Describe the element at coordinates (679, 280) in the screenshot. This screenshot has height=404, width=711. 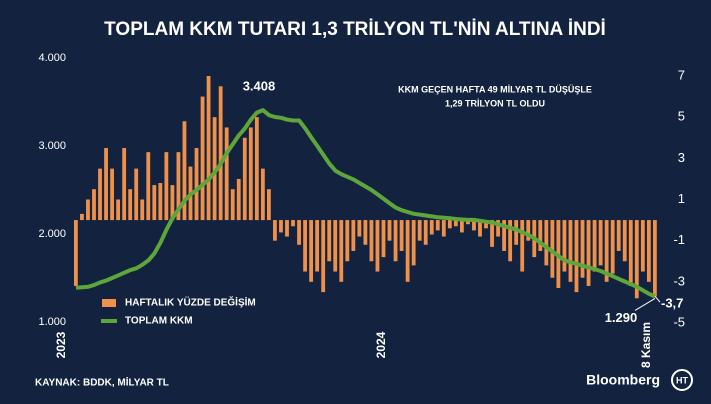
I see `y2-tick-label: -3` at that location.